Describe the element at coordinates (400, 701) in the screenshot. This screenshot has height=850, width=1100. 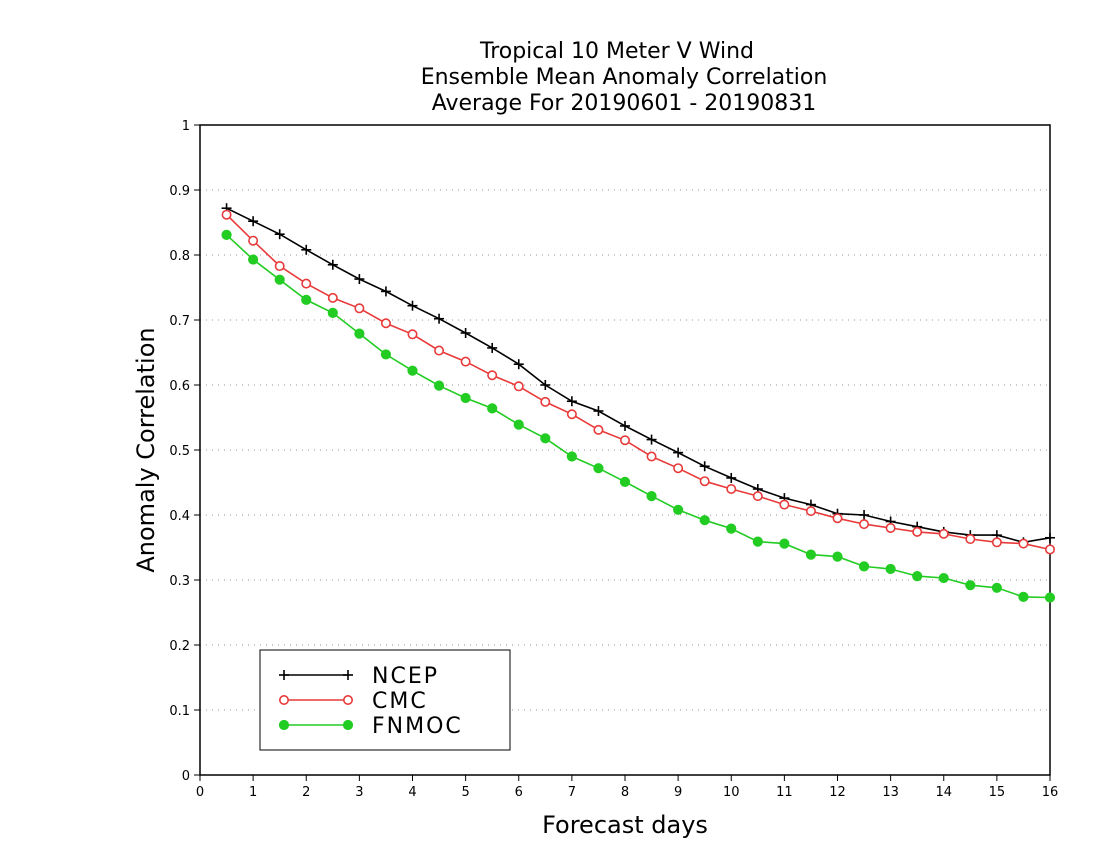
I see `legend-label-cmc: CMC` at that location.